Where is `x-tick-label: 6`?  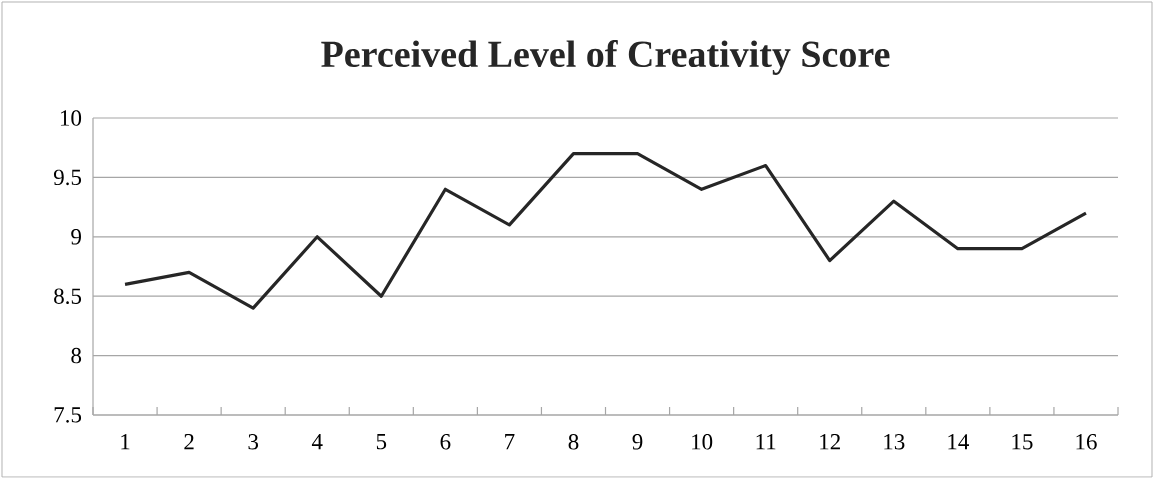
x-tick-label: 6 is located at coordinates (445, 442).